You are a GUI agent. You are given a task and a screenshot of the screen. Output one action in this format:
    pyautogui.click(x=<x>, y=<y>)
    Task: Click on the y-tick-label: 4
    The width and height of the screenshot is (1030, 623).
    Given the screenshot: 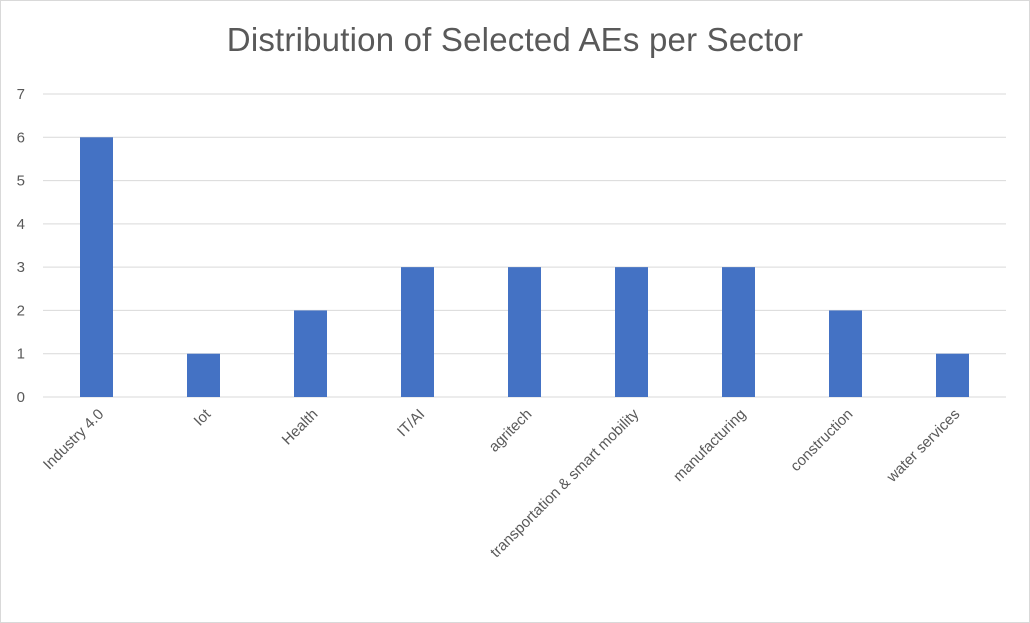 What is the action you would take?
    pyautogui.click(x=21, y=224)
    